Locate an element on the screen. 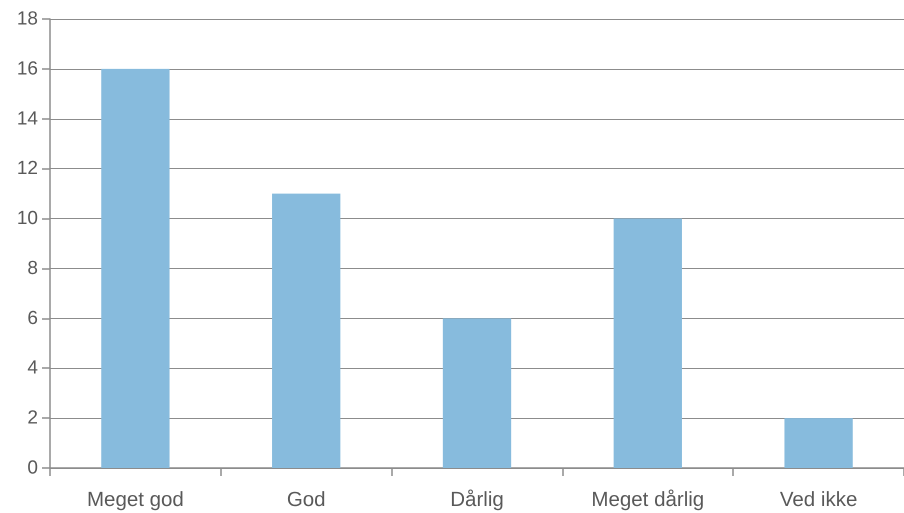  x-tick-label: Meget dårlig is located at coordinates (647, 499).